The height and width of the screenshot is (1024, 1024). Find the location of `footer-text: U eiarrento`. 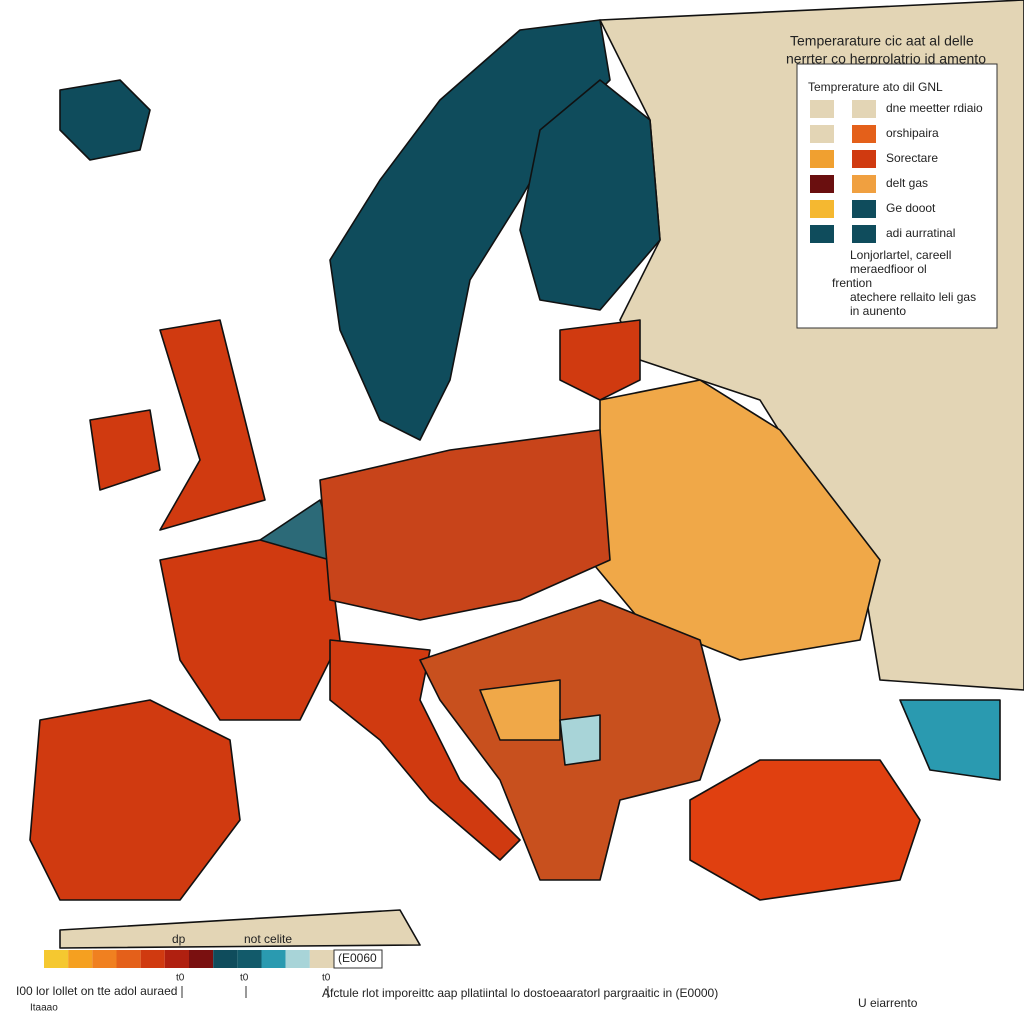

footer-text: U eiarrento is located at coordinates (888, 1003).